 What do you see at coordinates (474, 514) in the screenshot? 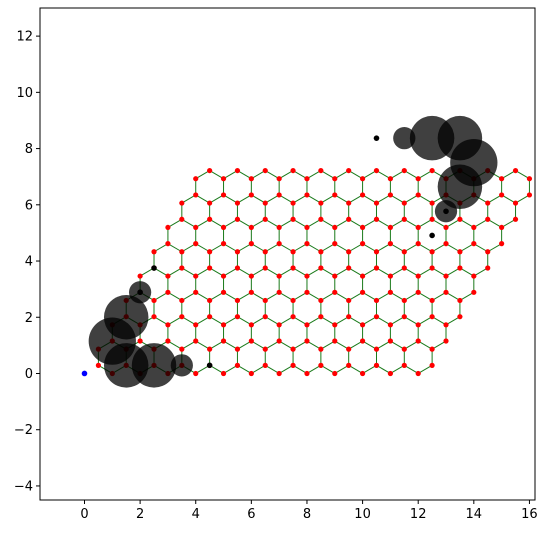
I see `x-tick-label: 14` at bounding box center [474, 514].